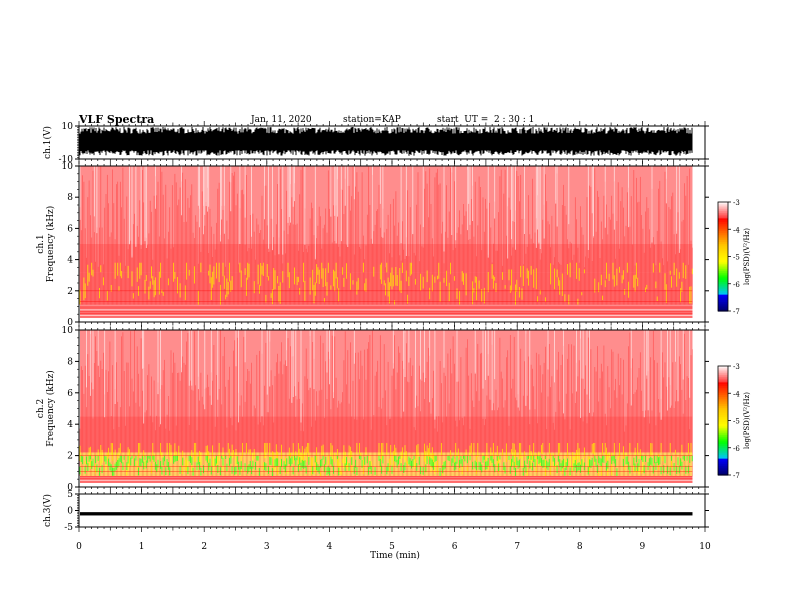 The width and height of the screenshot is (792, 612). I want to click on xtick-label: 7, so click(517, 547).